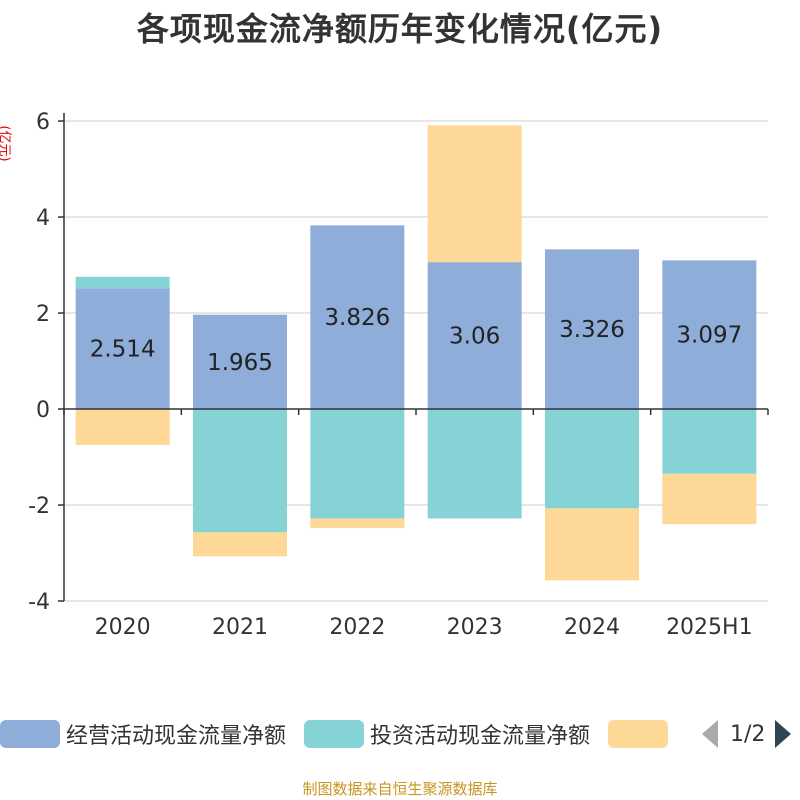  Describe the element at coordinates (39, 506) in the screenshot. I see `y-tick-label: -2` at that location.